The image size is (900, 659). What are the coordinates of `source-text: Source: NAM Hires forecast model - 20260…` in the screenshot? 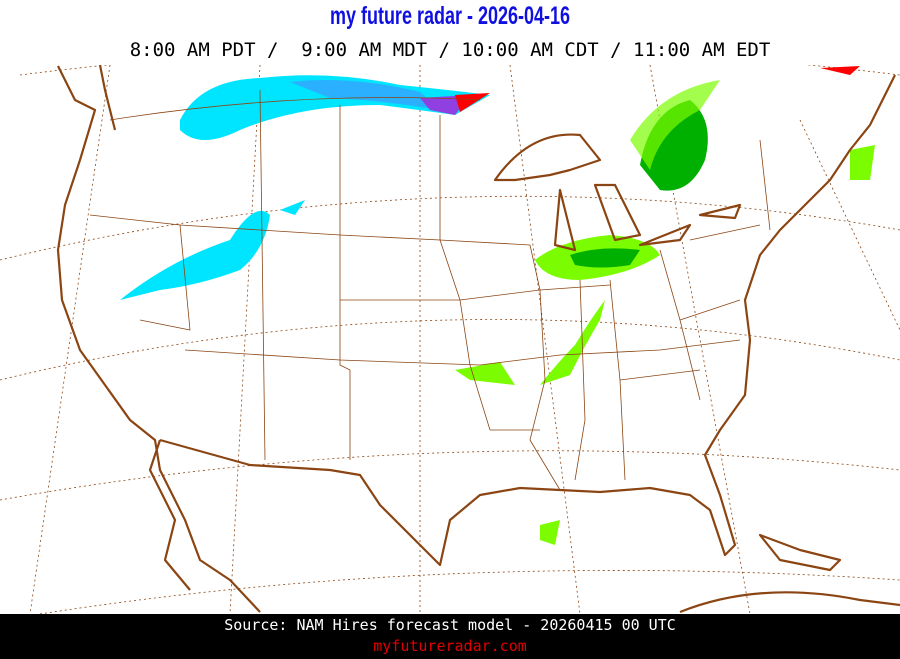 It's located at (450, 625).